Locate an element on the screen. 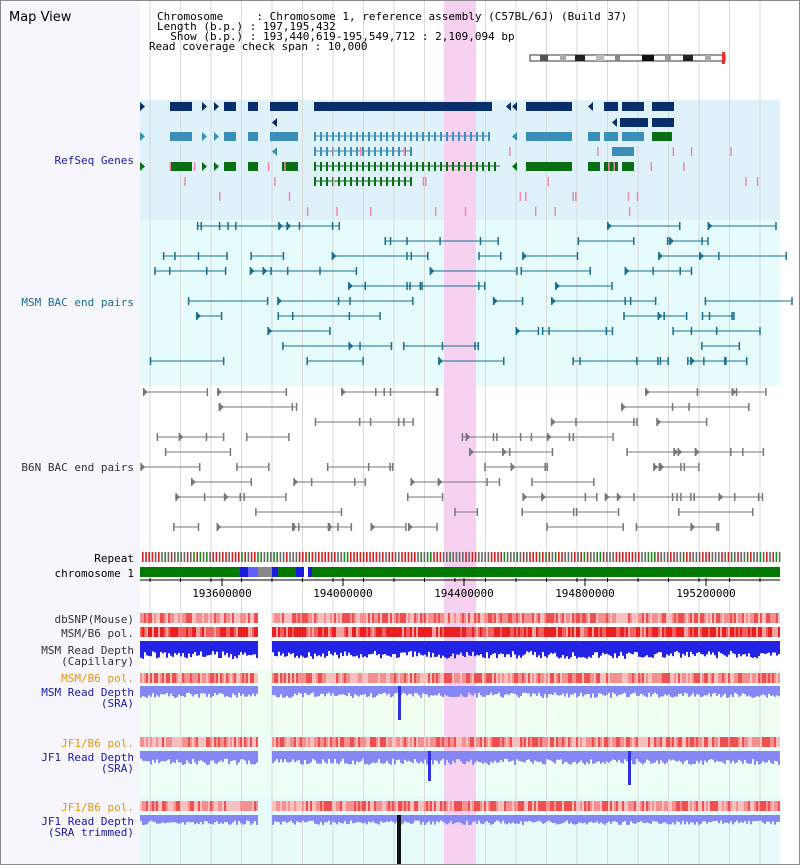 The width and height of the screenshot is (800, 865). track-label-jf1-depth-trim: JF1 Read Depth (SRA trimmed) is located at coordinates (87, 827).